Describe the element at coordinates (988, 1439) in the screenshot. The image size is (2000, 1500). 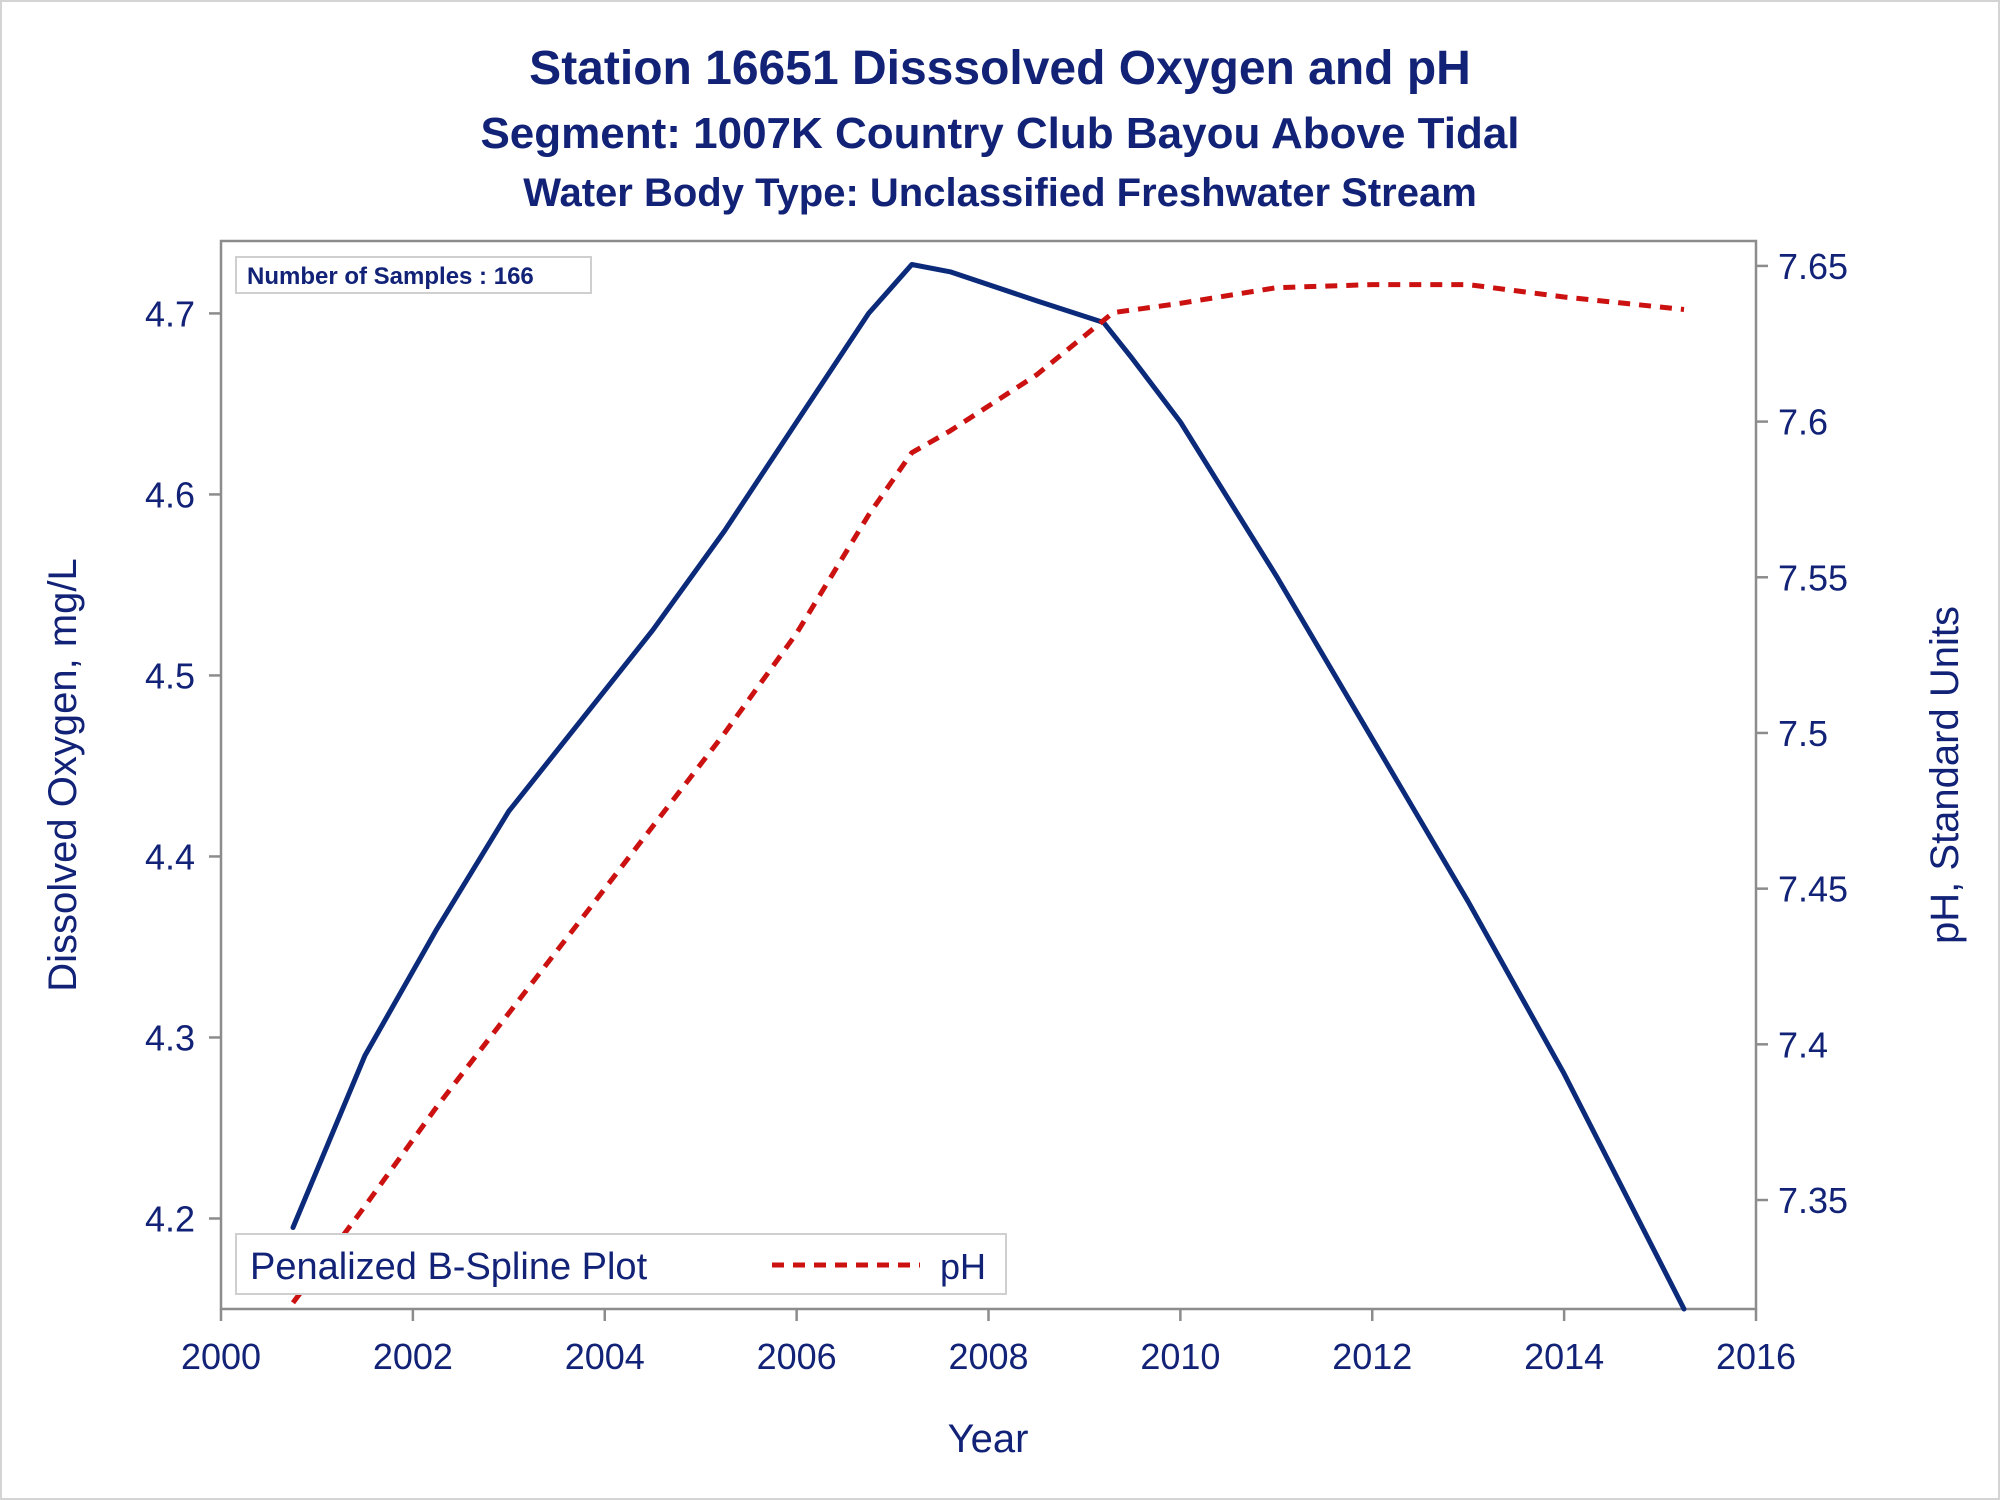
I see `x-axis-label: Year` at that location.